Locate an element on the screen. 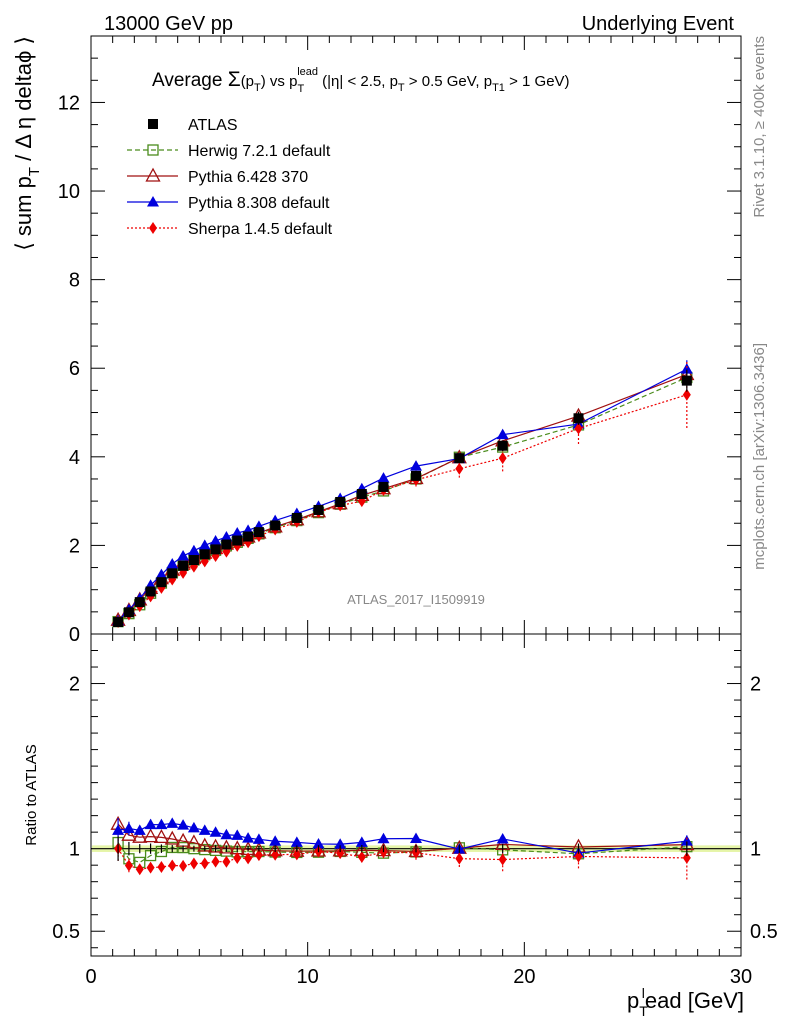 This screenshot has height=1024, width=786. x-axis-label: pTlead [GeV] is located at coordinates (685, 1002).